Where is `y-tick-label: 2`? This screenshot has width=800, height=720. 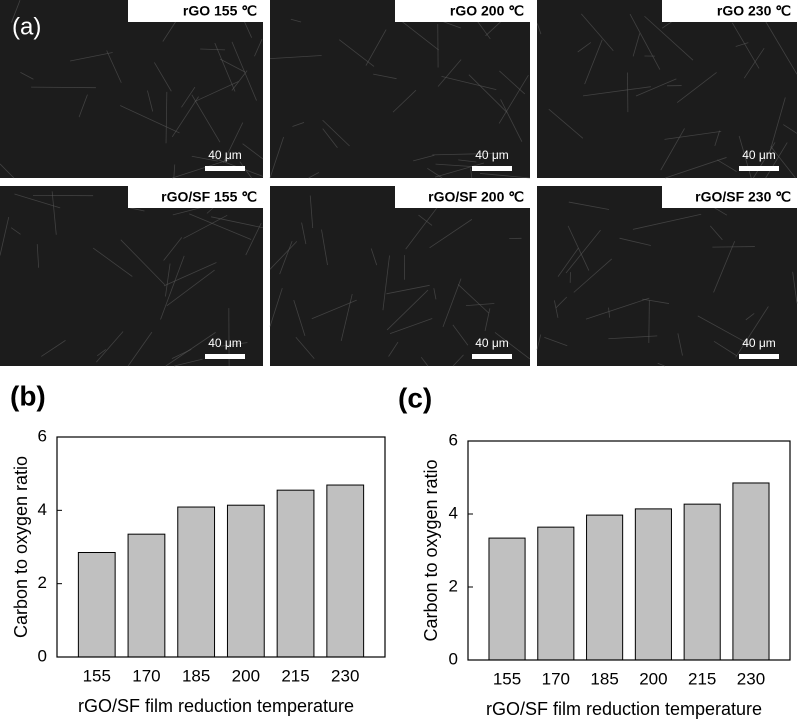
y-tick-label: 2 is located at coordinates (42, 582).